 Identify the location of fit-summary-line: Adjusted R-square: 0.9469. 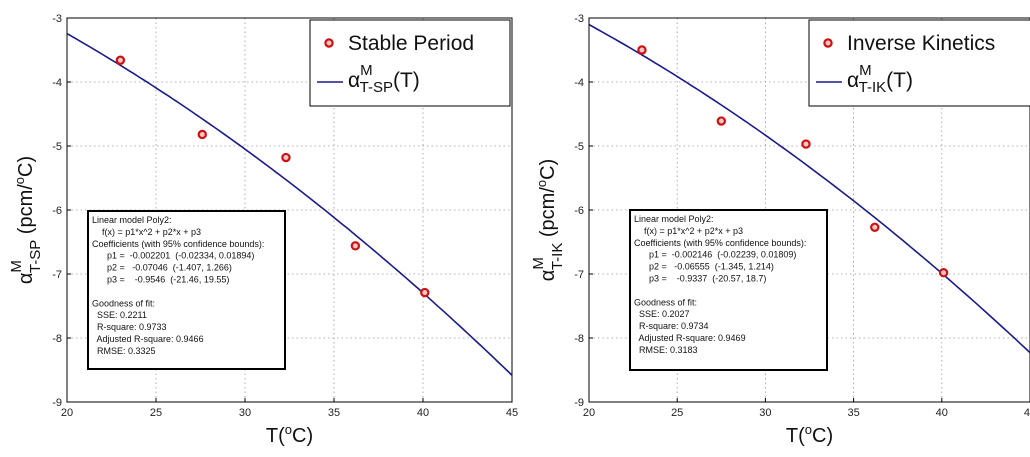
(690, 338).